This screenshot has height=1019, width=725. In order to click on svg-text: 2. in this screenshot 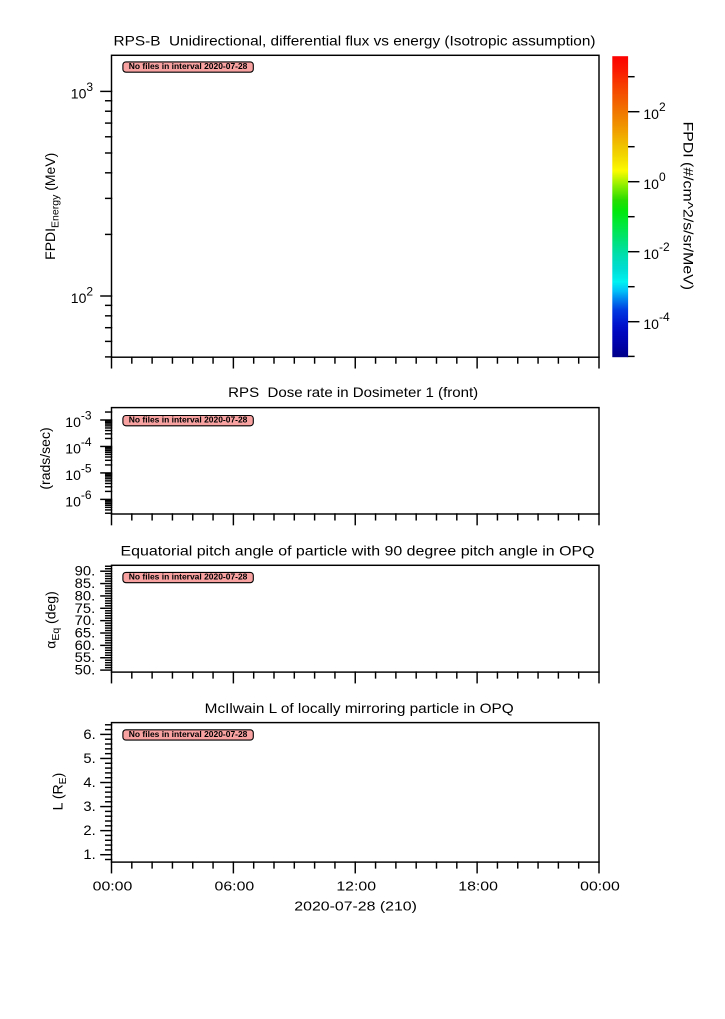, I will do `click(89, 830)`.